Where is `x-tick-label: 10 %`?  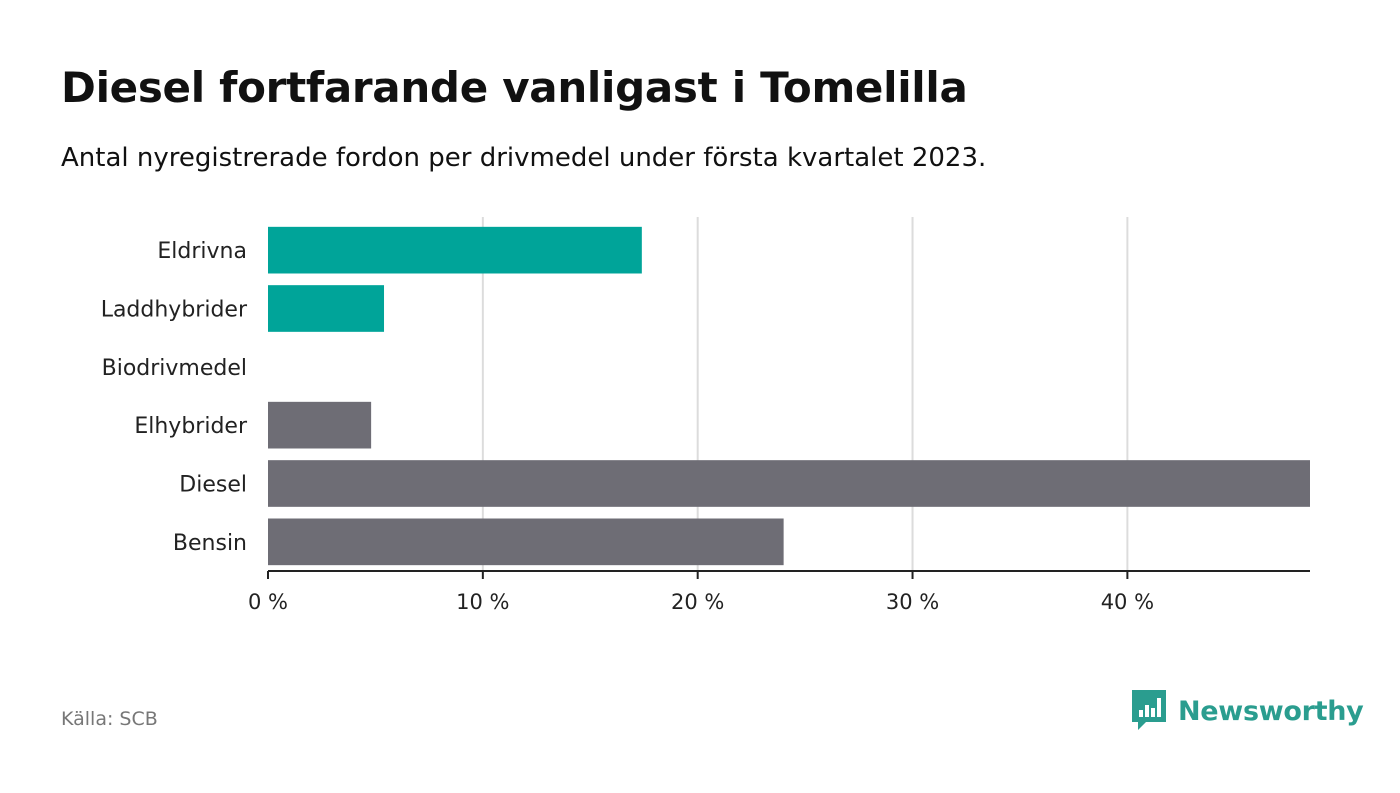 x-tick-label: 10 % is located at coordinates (482, 602).